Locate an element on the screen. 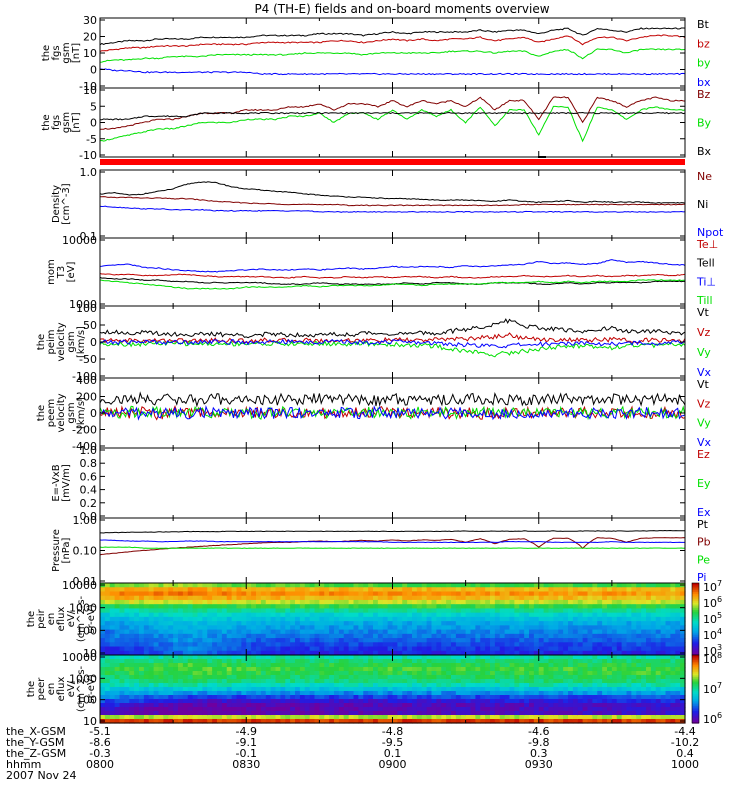  time-axis-value: -4.9 is located at coordinates (246, 731).